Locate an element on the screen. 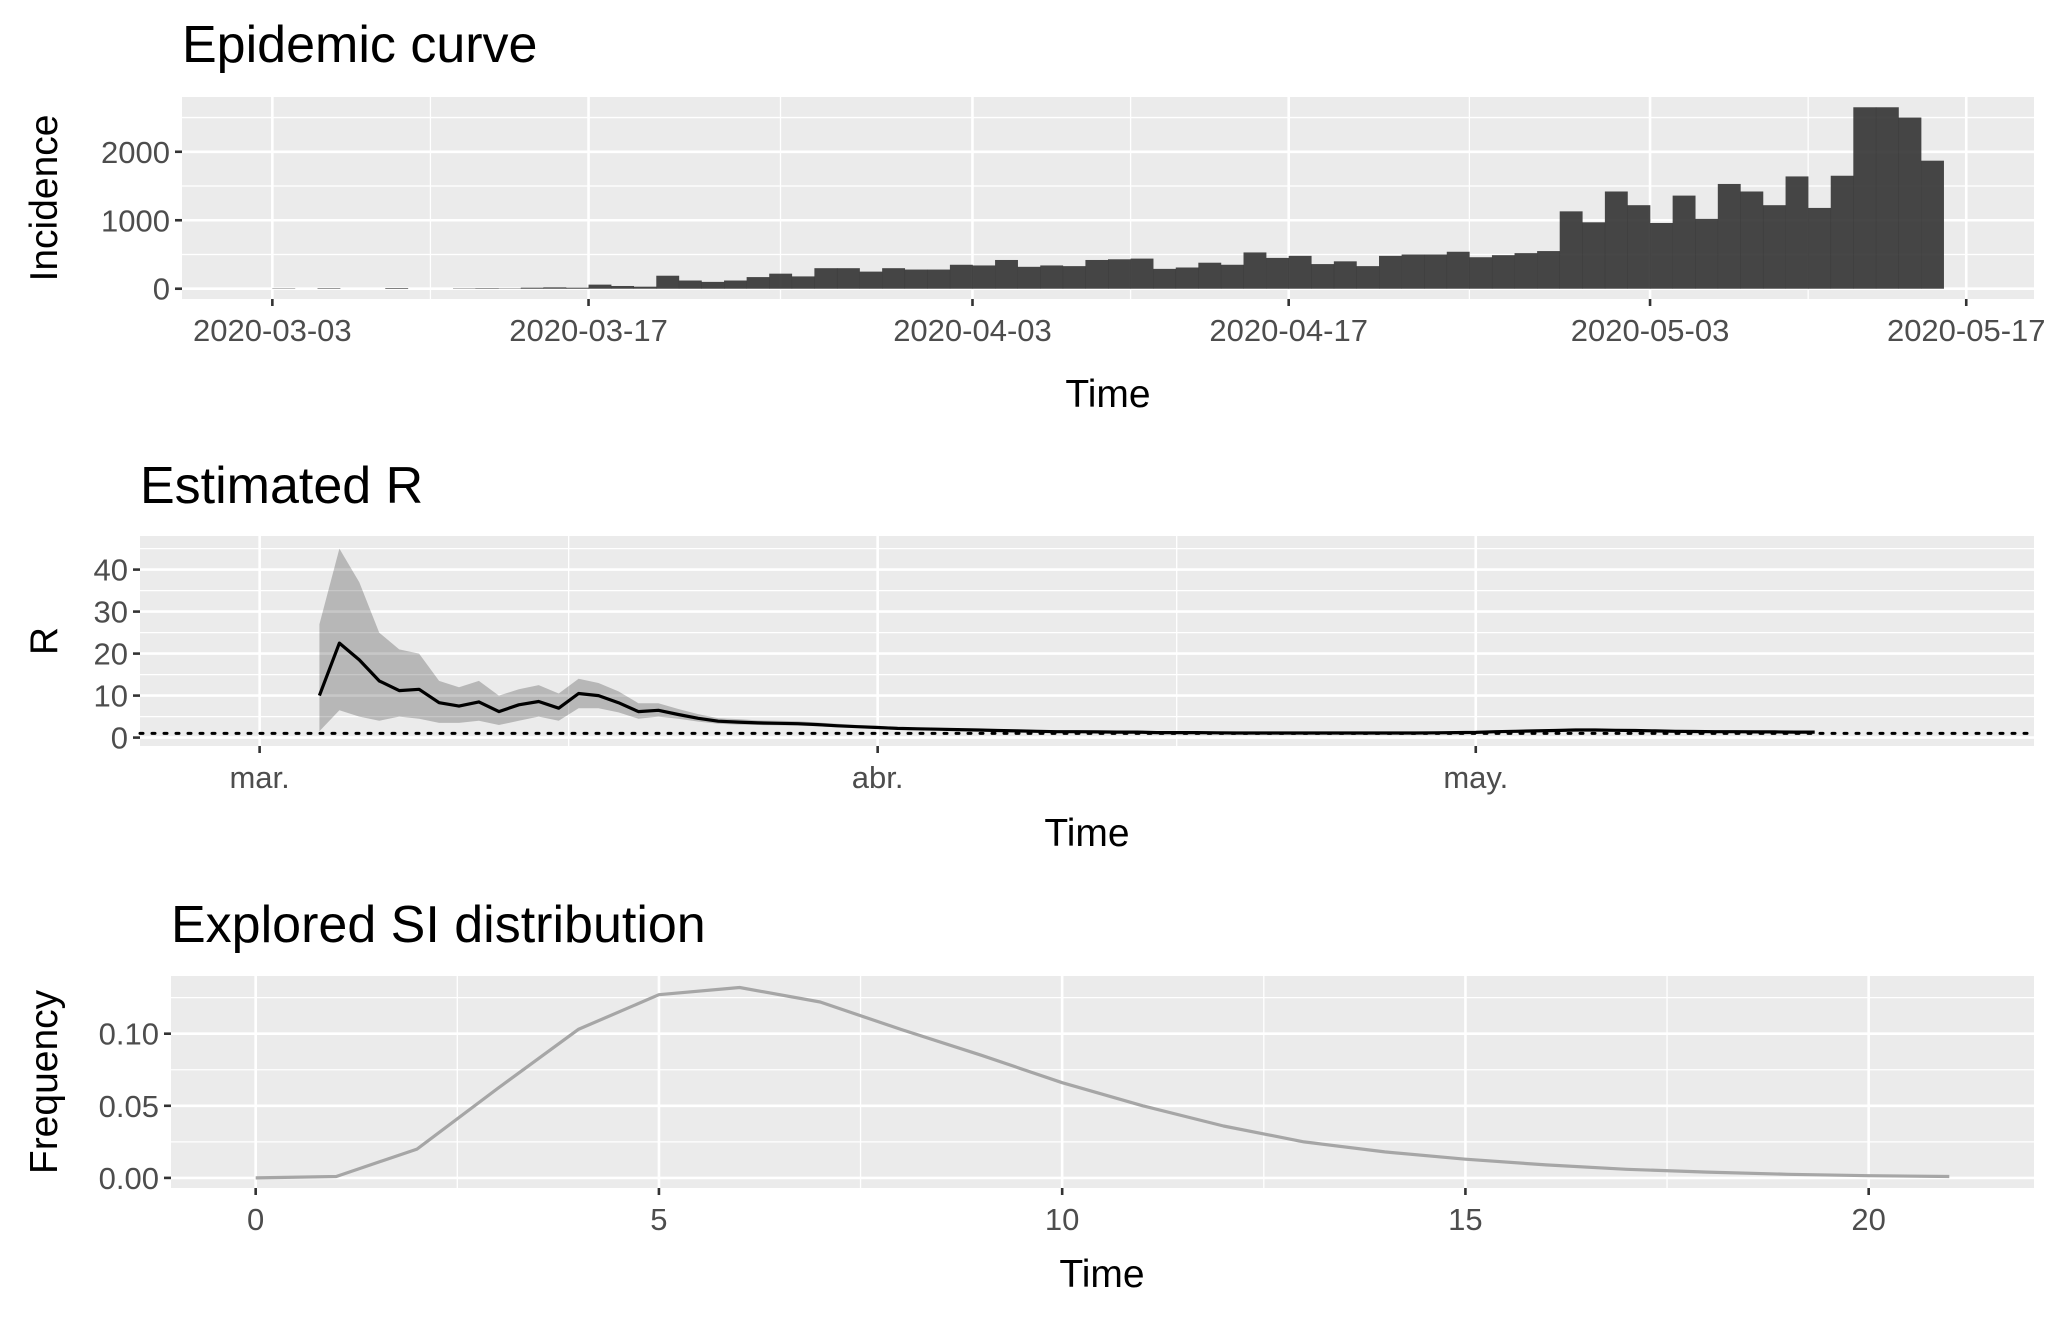  x-tick-label: 2020-03-17 is located at coordinates (588, 330).